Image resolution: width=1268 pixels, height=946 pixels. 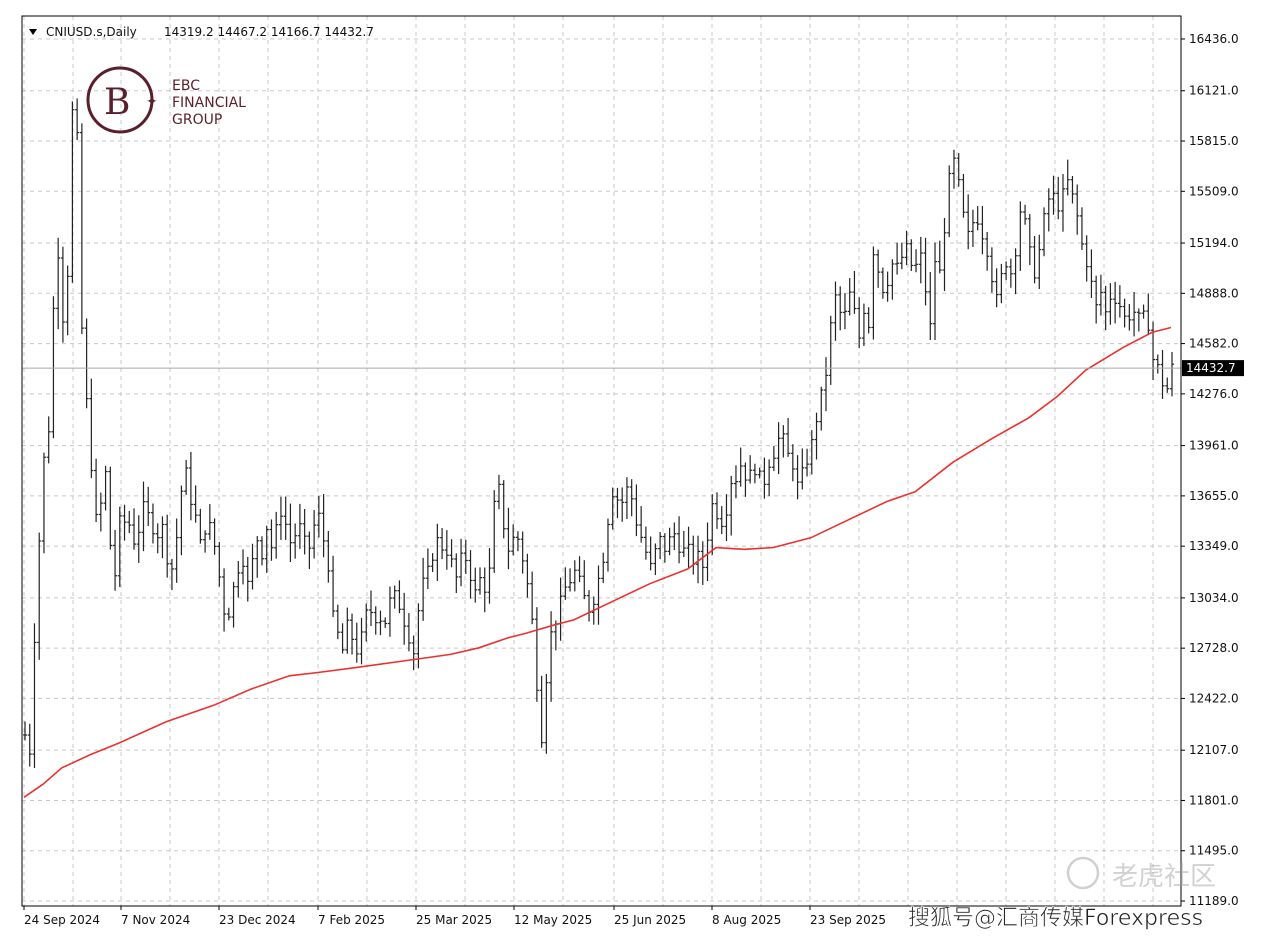 What do you see at coordinates (257, 920) in the screenshot?
I see `x-tick-label: 23 Dec 2024` at bounding box center [257, 920].